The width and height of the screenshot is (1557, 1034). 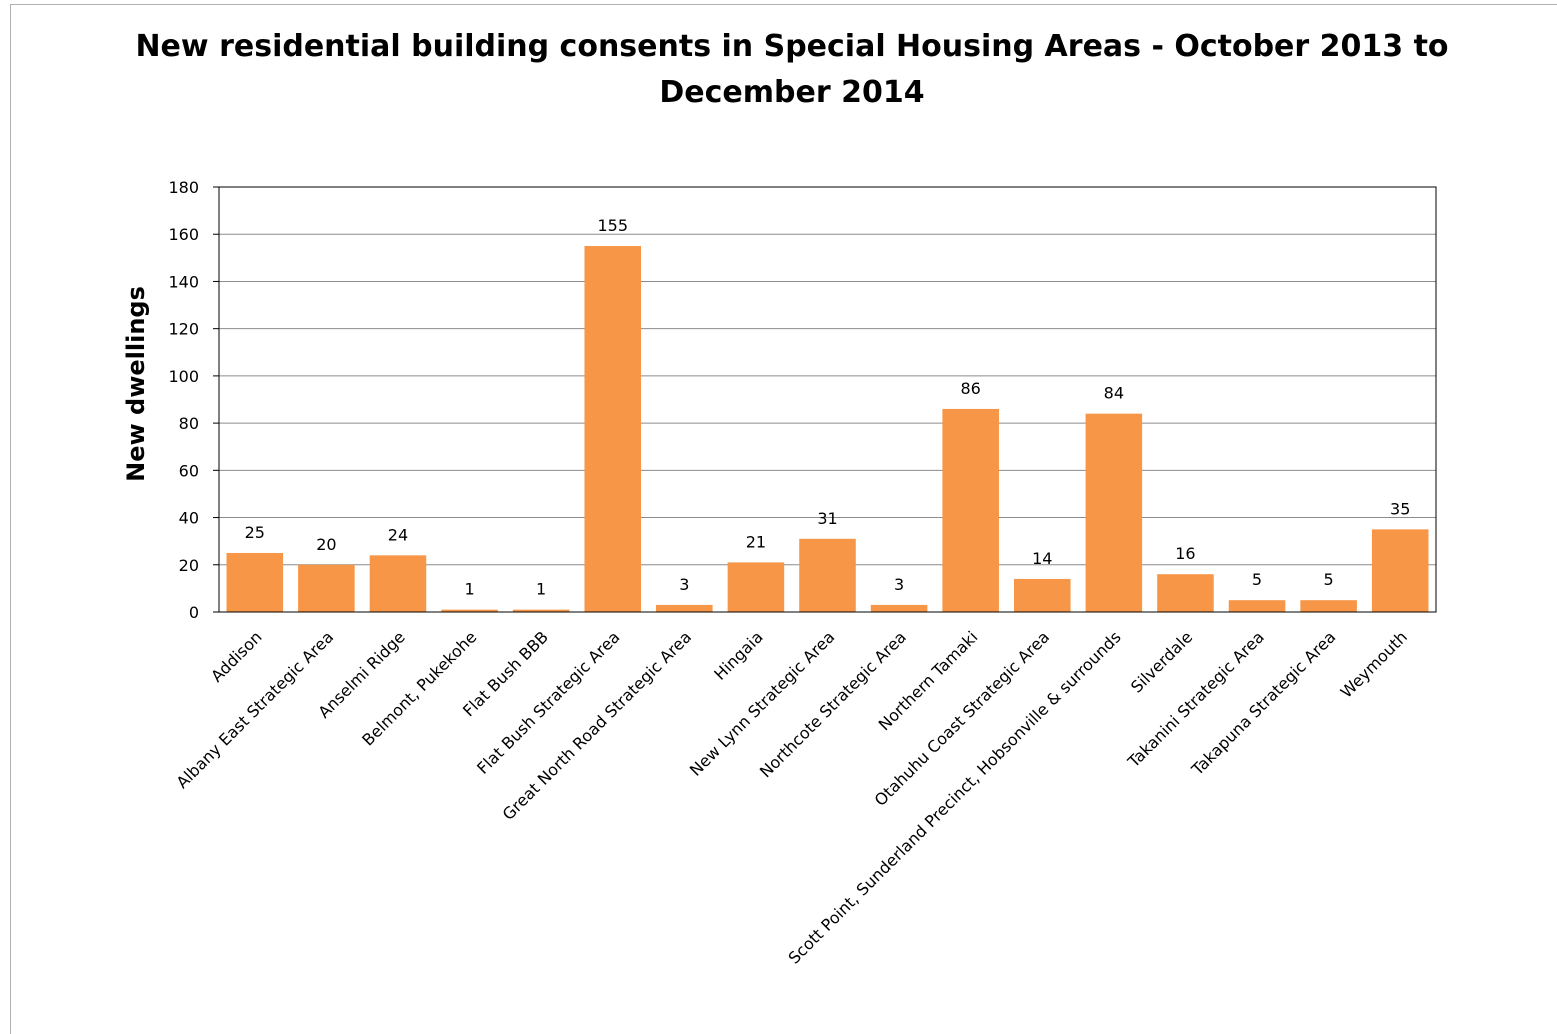 I want to click on data-label: 31, so click(x=827, y=518).